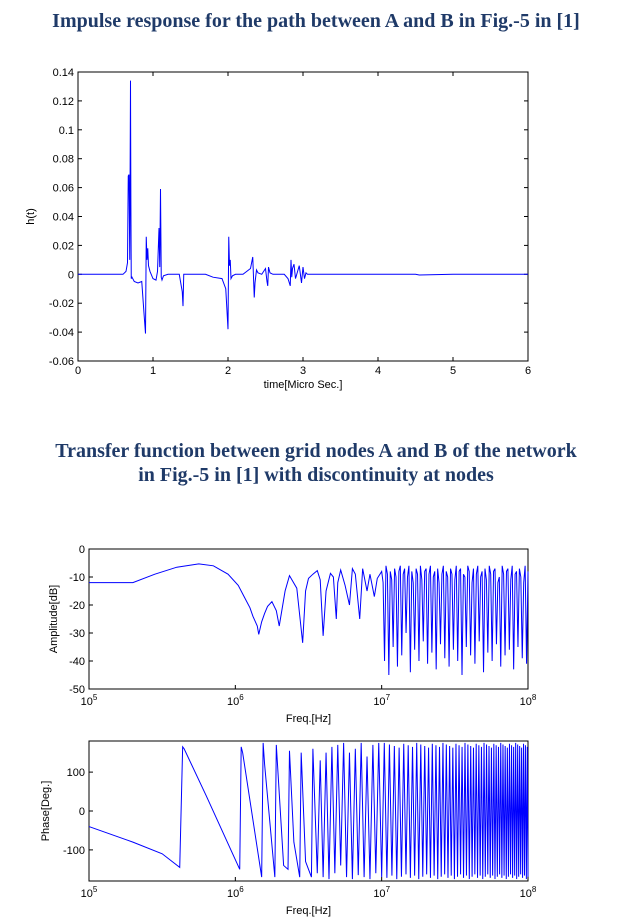 This screenshot has width=632, height=921. What do you see at coordinates (77, 690) in the screenshot?
I see `y-tick-label-amplitude: -50` at bounding box center [77, 690].